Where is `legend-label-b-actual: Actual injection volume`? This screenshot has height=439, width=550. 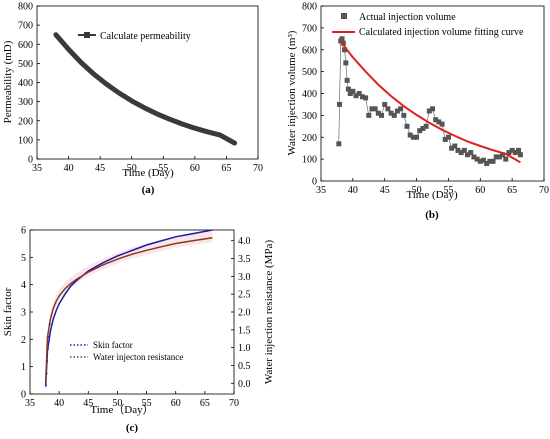 legend-label-b-actual: Actual injection volume is located at coordinates (407, 17).